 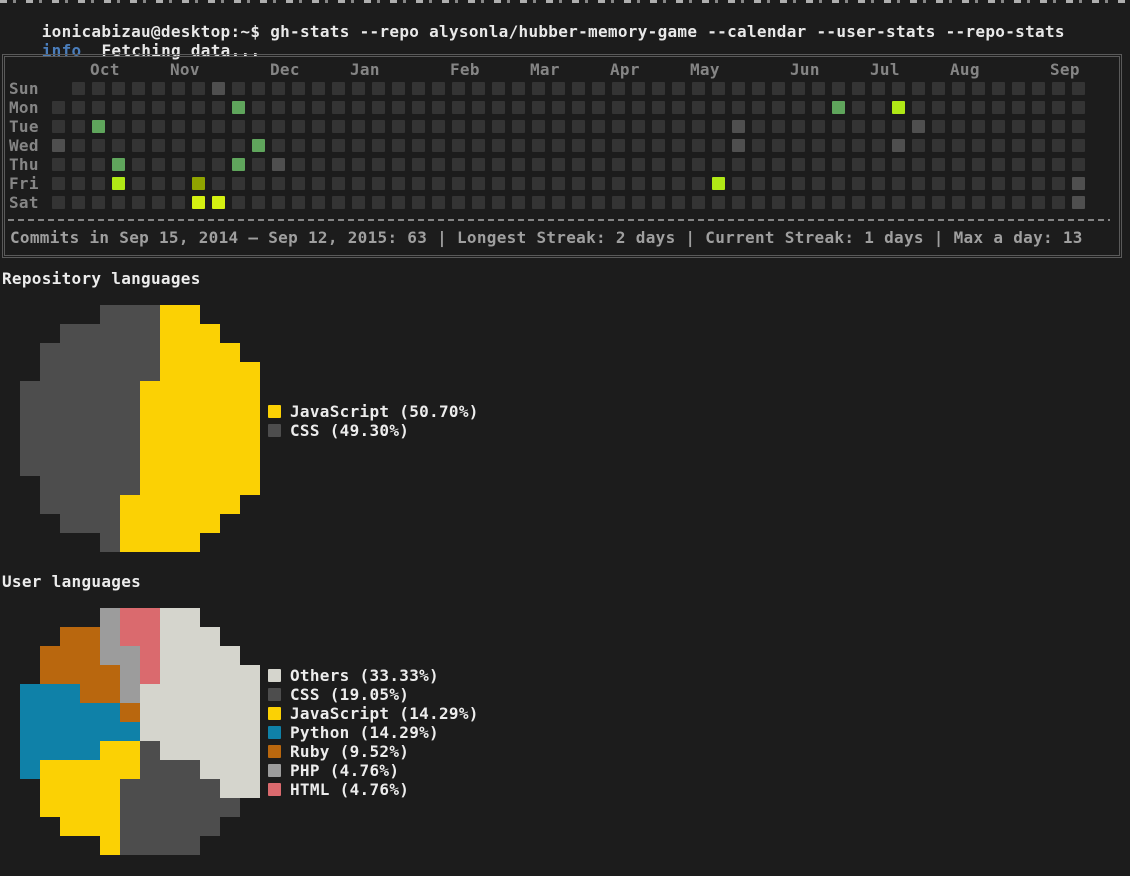 I want to click on legend-row: Others (33.33%), so click(x=373, y=675).